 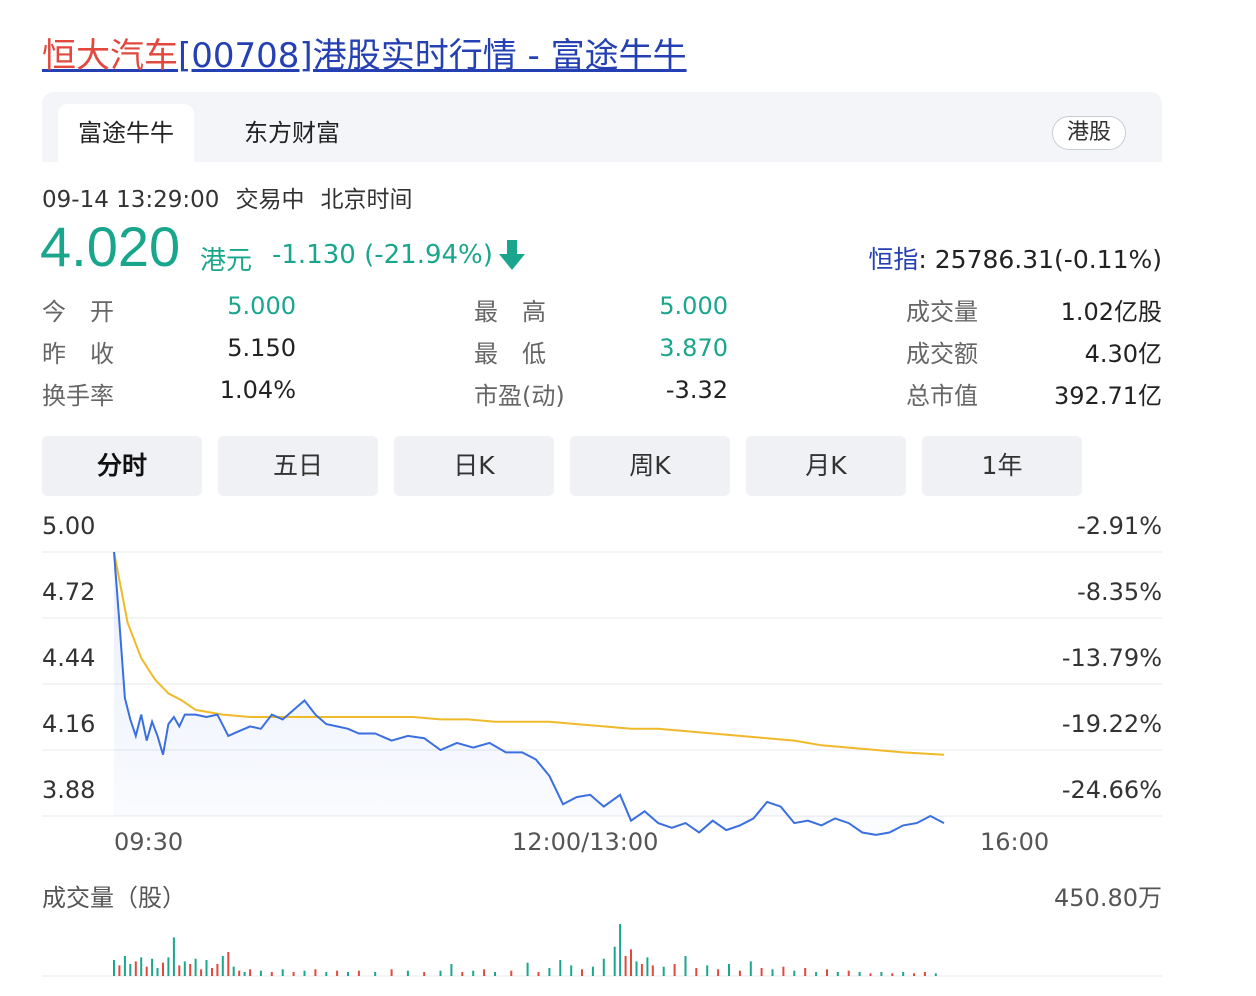 I want to click on quote-datetime: 09-14 13:29:00, so click(x=131, y=200).